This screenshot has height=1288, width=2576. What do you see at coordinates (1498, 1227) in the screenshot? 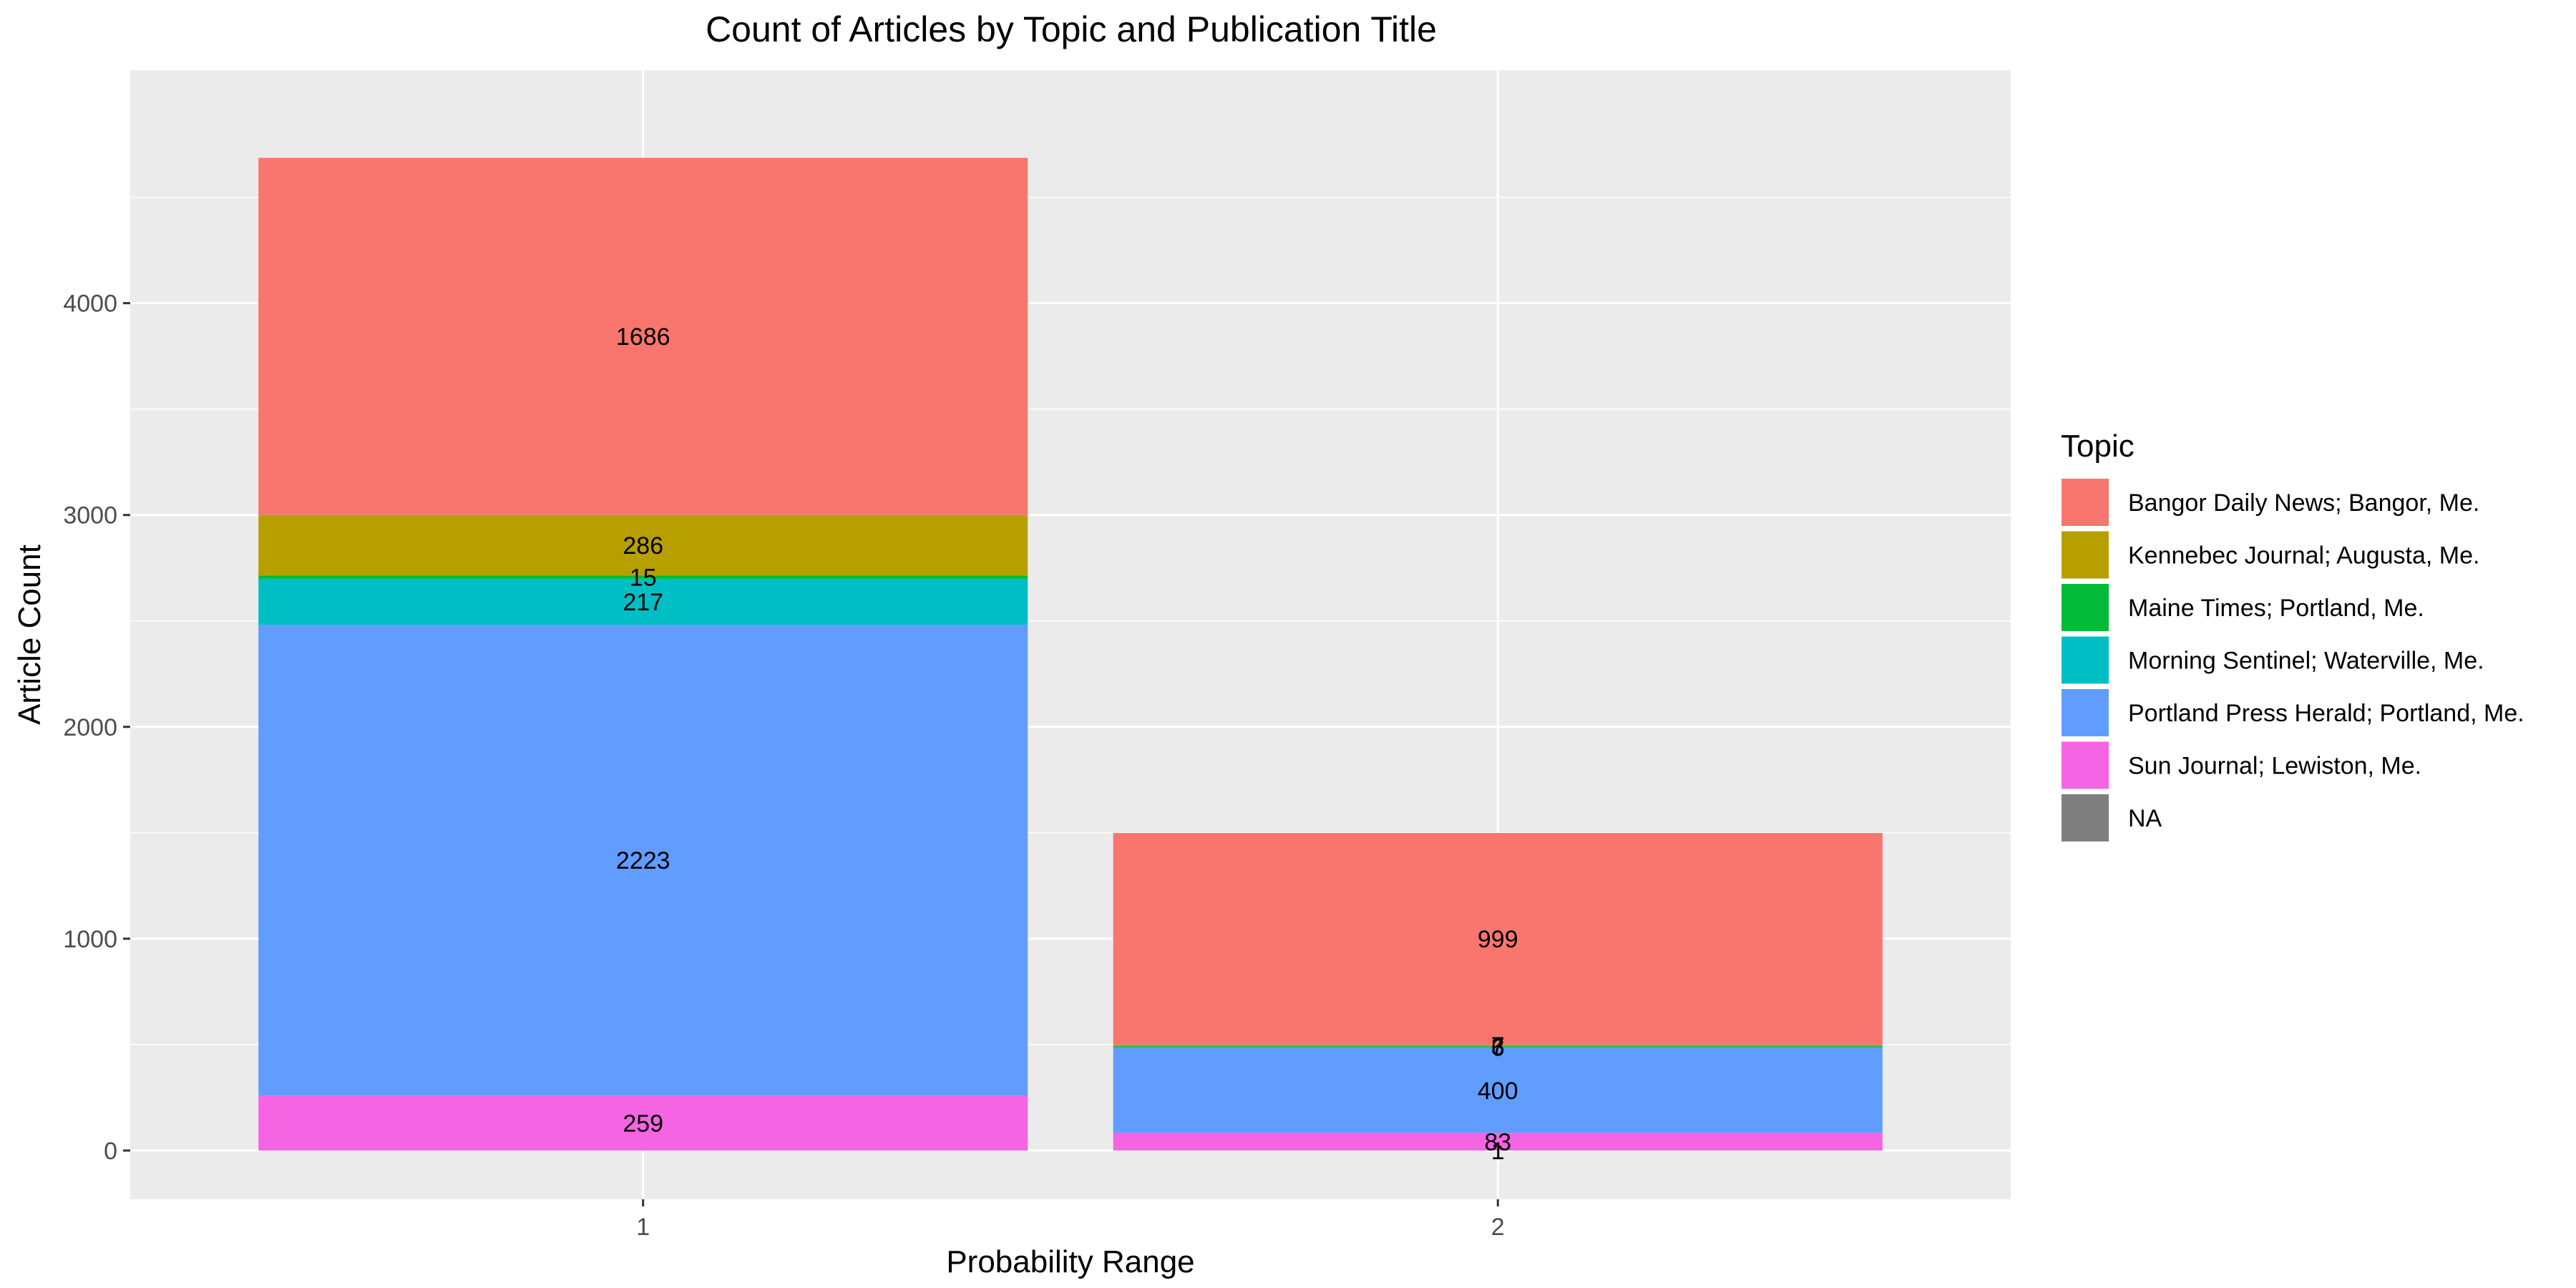
I see `x-tick-label: 2` at bounding box center [1498, 1227].